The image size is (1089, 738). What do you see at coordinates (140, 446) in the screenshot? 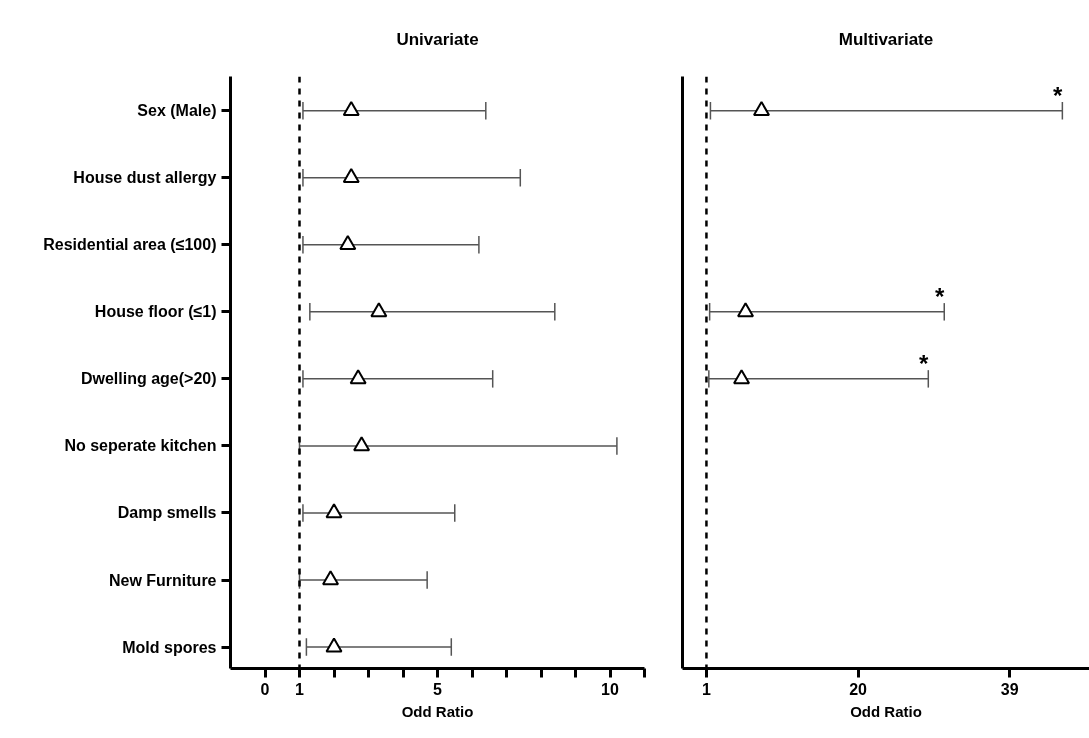
I see `y-tick-label: No seperate kitchen` at bounding box center [140, 446].